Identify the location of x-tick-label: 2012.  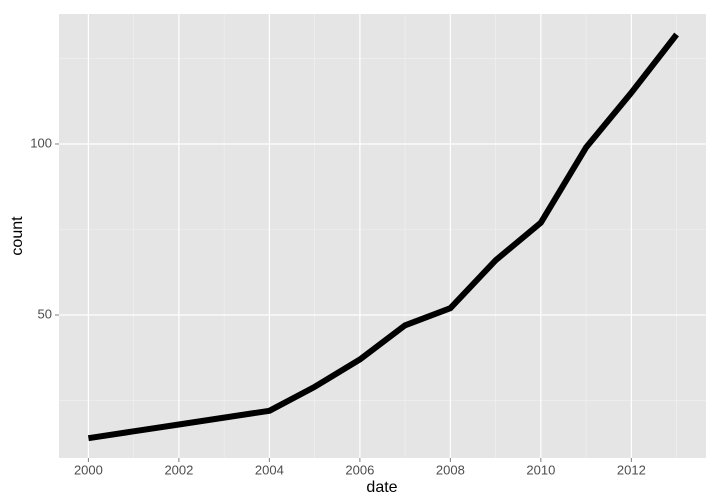
(631, 469).